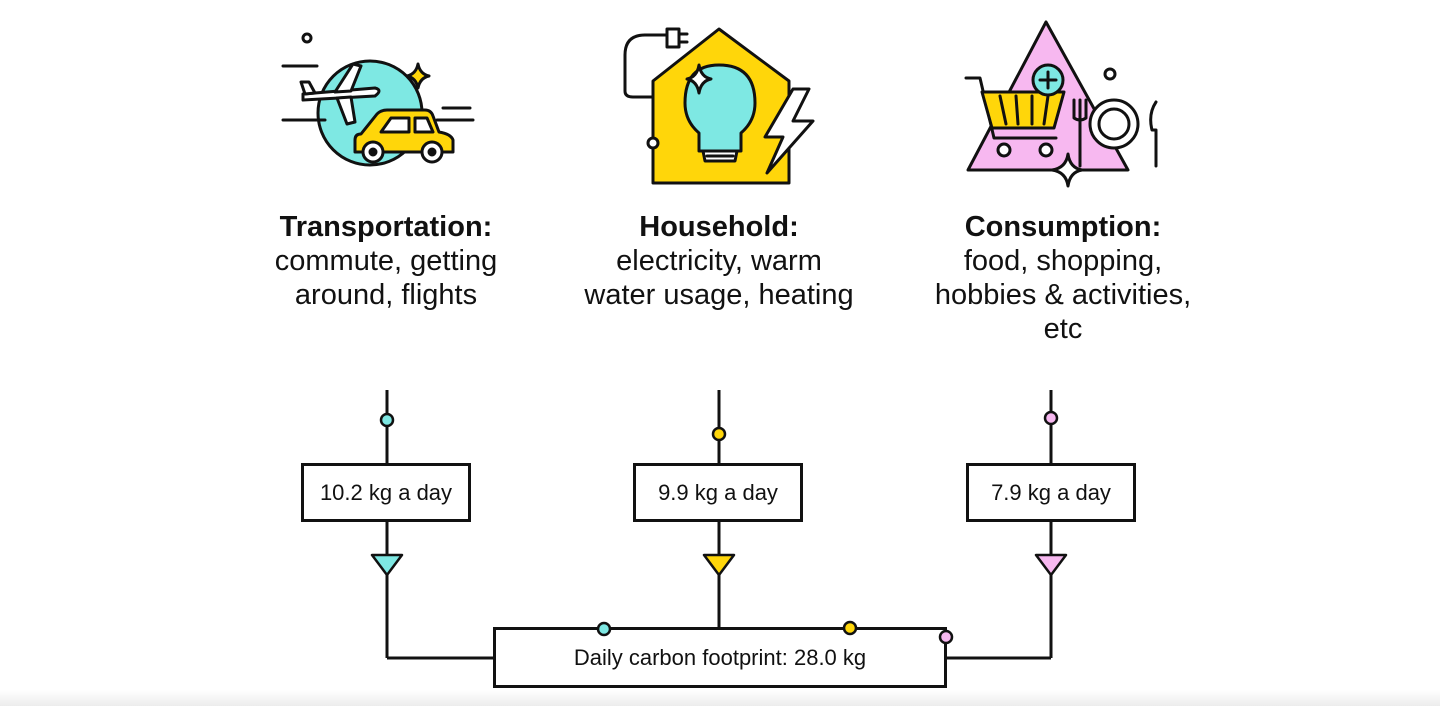  I want to click on consumption-icon, so click(1061, 104).